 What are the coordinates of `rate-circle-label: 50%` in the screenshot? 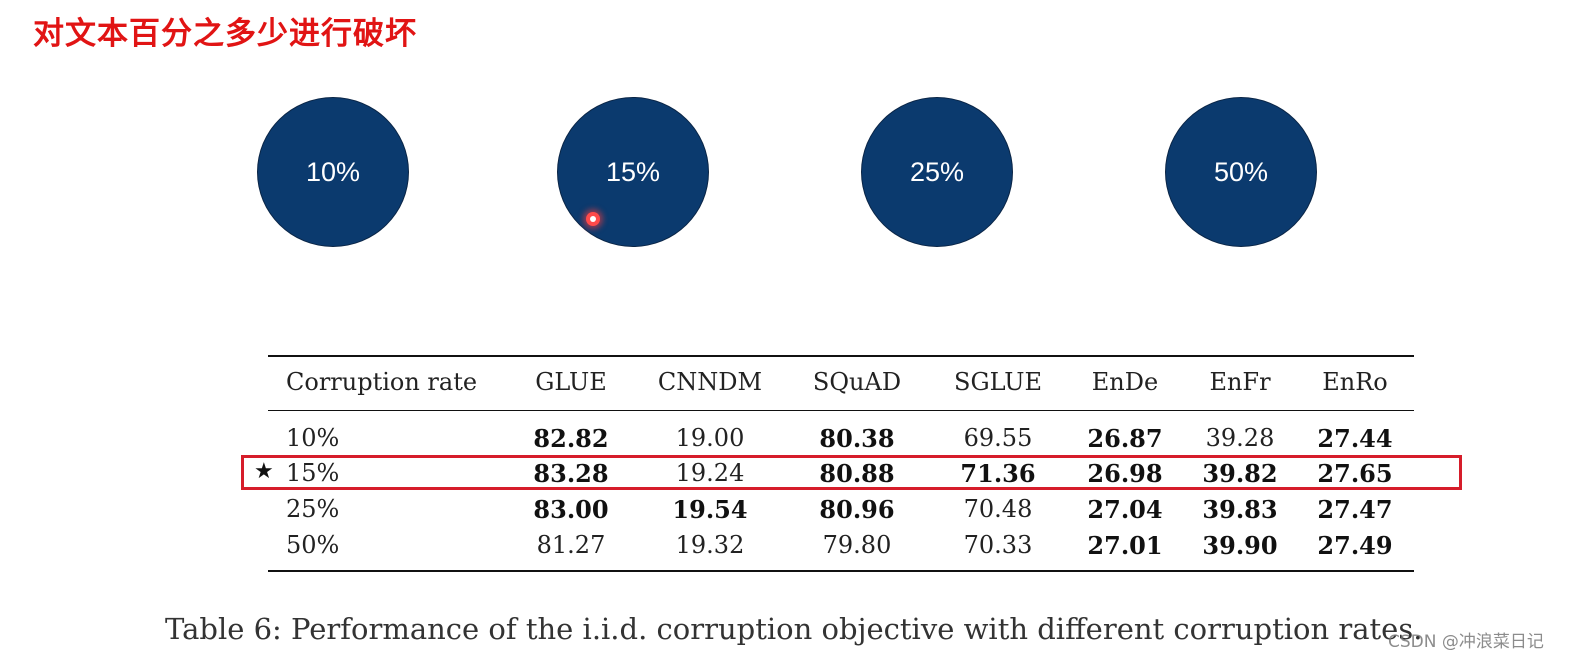 It's located at (1241, 171).